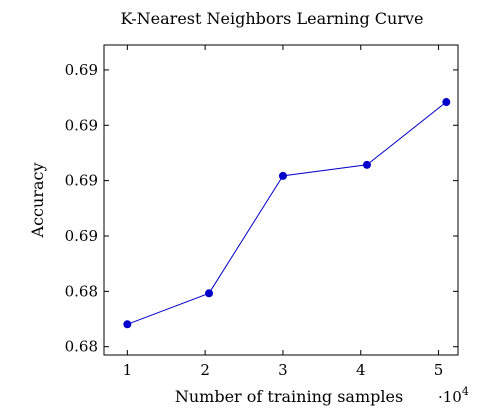 This screenshot has height=420, width=500. What do you see at coordinates (205, 370) in the screenshot?
I see `x-tick-label: 2` at bounding box center [205, 370].